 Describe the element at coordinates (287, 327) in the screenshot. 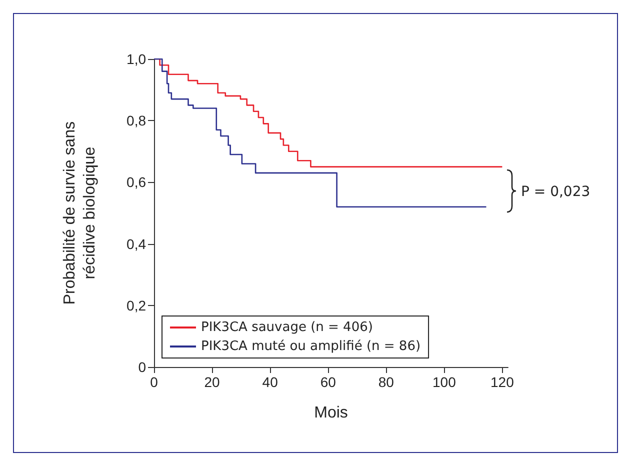

I see `legend-label: PIK3CA sauvage (n = 406)` at that location.